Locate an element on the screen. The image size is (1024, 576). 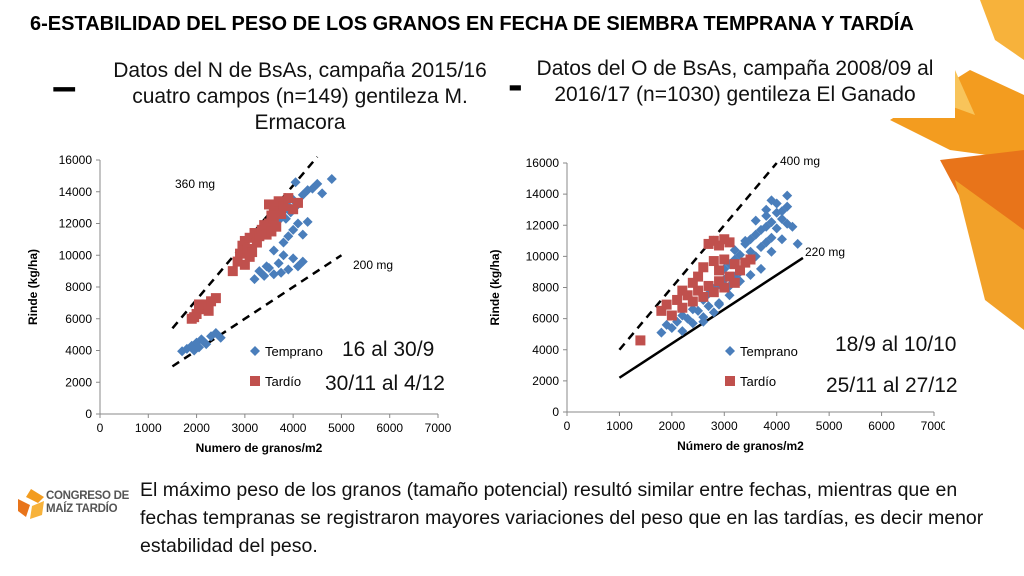
left-chart-y-tick-label: 6000 is located at coordinates (78, 319).